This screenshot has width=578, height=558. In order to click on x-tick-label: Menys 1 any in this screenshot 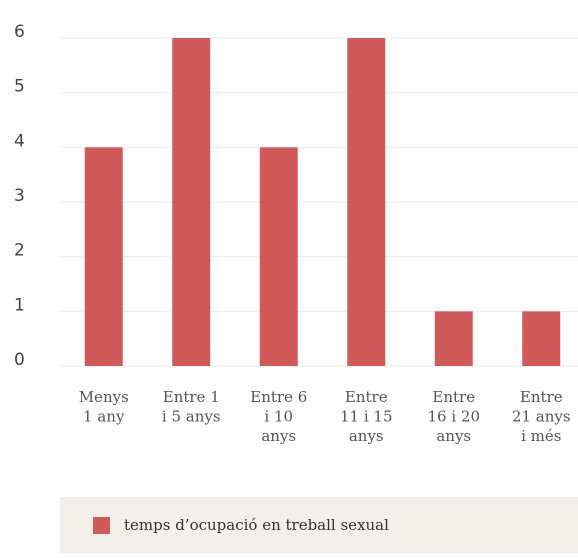, I will do `click(104, 407)`.